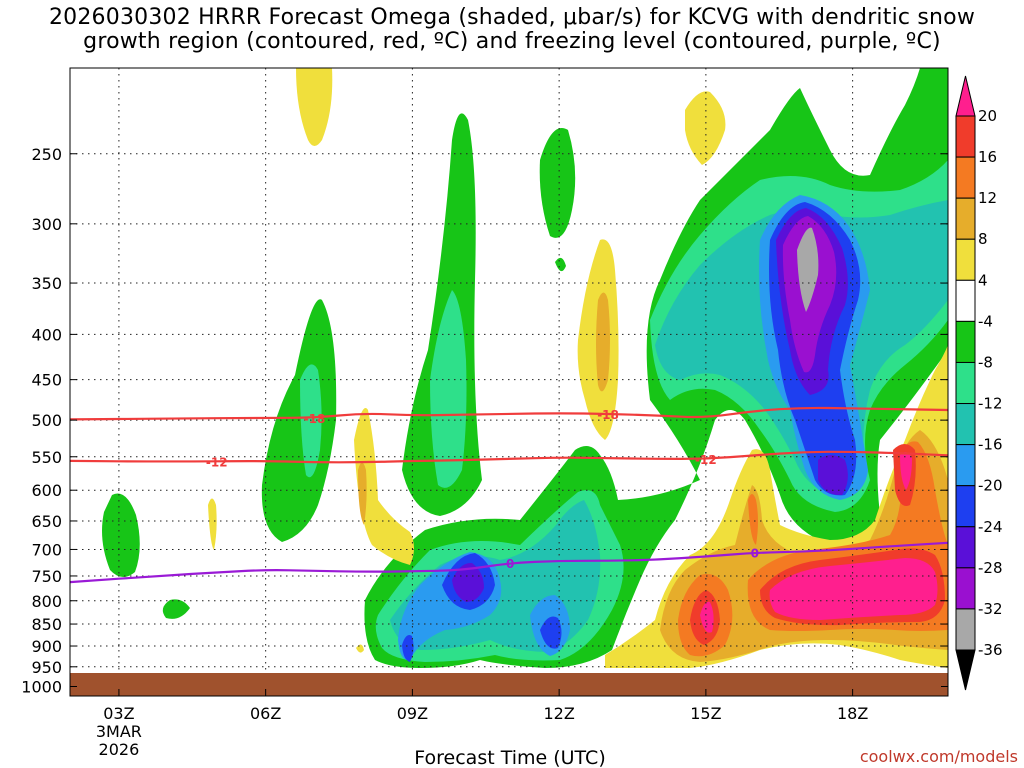 The height and width of the screenshot is (768, 1024). I want to click on y-tick-label: 1000, so click(41, 687).